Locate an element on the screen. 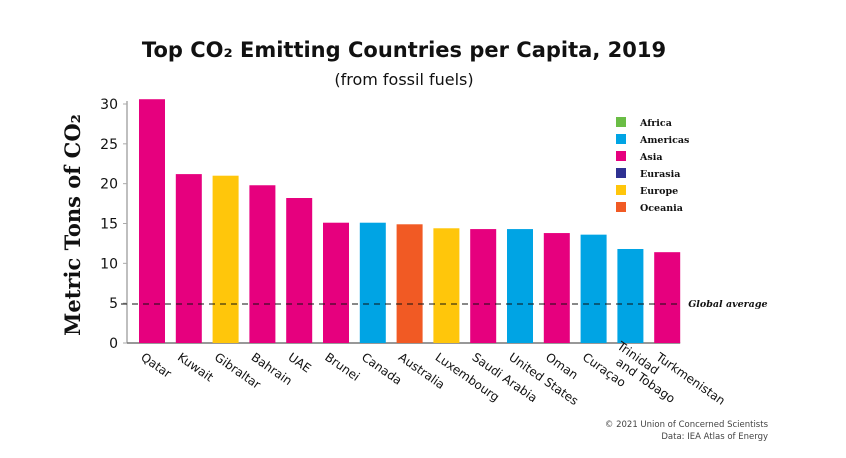 The image size is (846, 458). bar-canada is located at coordinates (372, 282).